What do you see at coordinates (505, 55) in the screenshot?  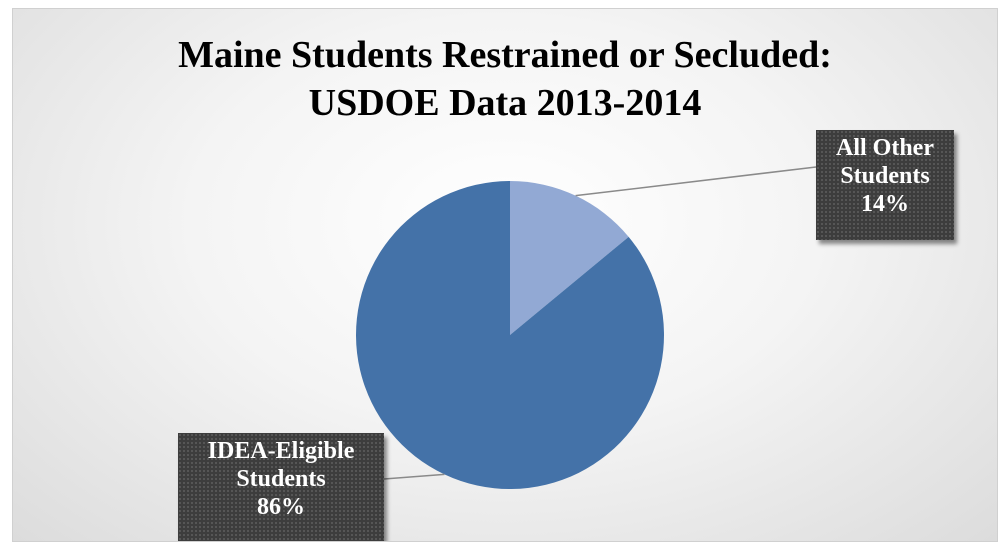 I see `chart-title-line-1: Maine Students Restrained or Secluded:` at bounding box center [505, 55].